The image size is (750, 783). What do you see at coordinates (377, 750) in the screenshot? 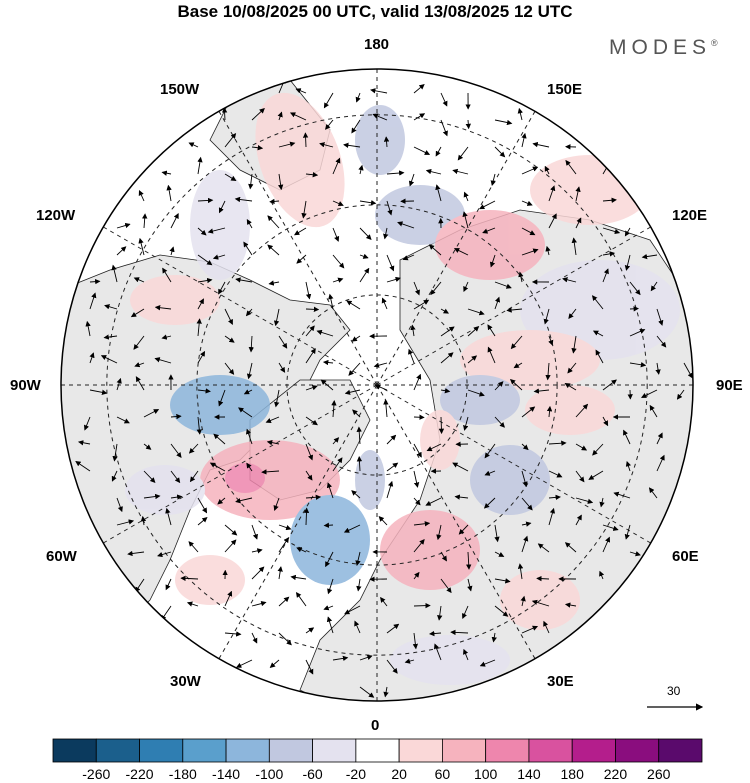
I see `colorbar` at bounding box center [377, 750].